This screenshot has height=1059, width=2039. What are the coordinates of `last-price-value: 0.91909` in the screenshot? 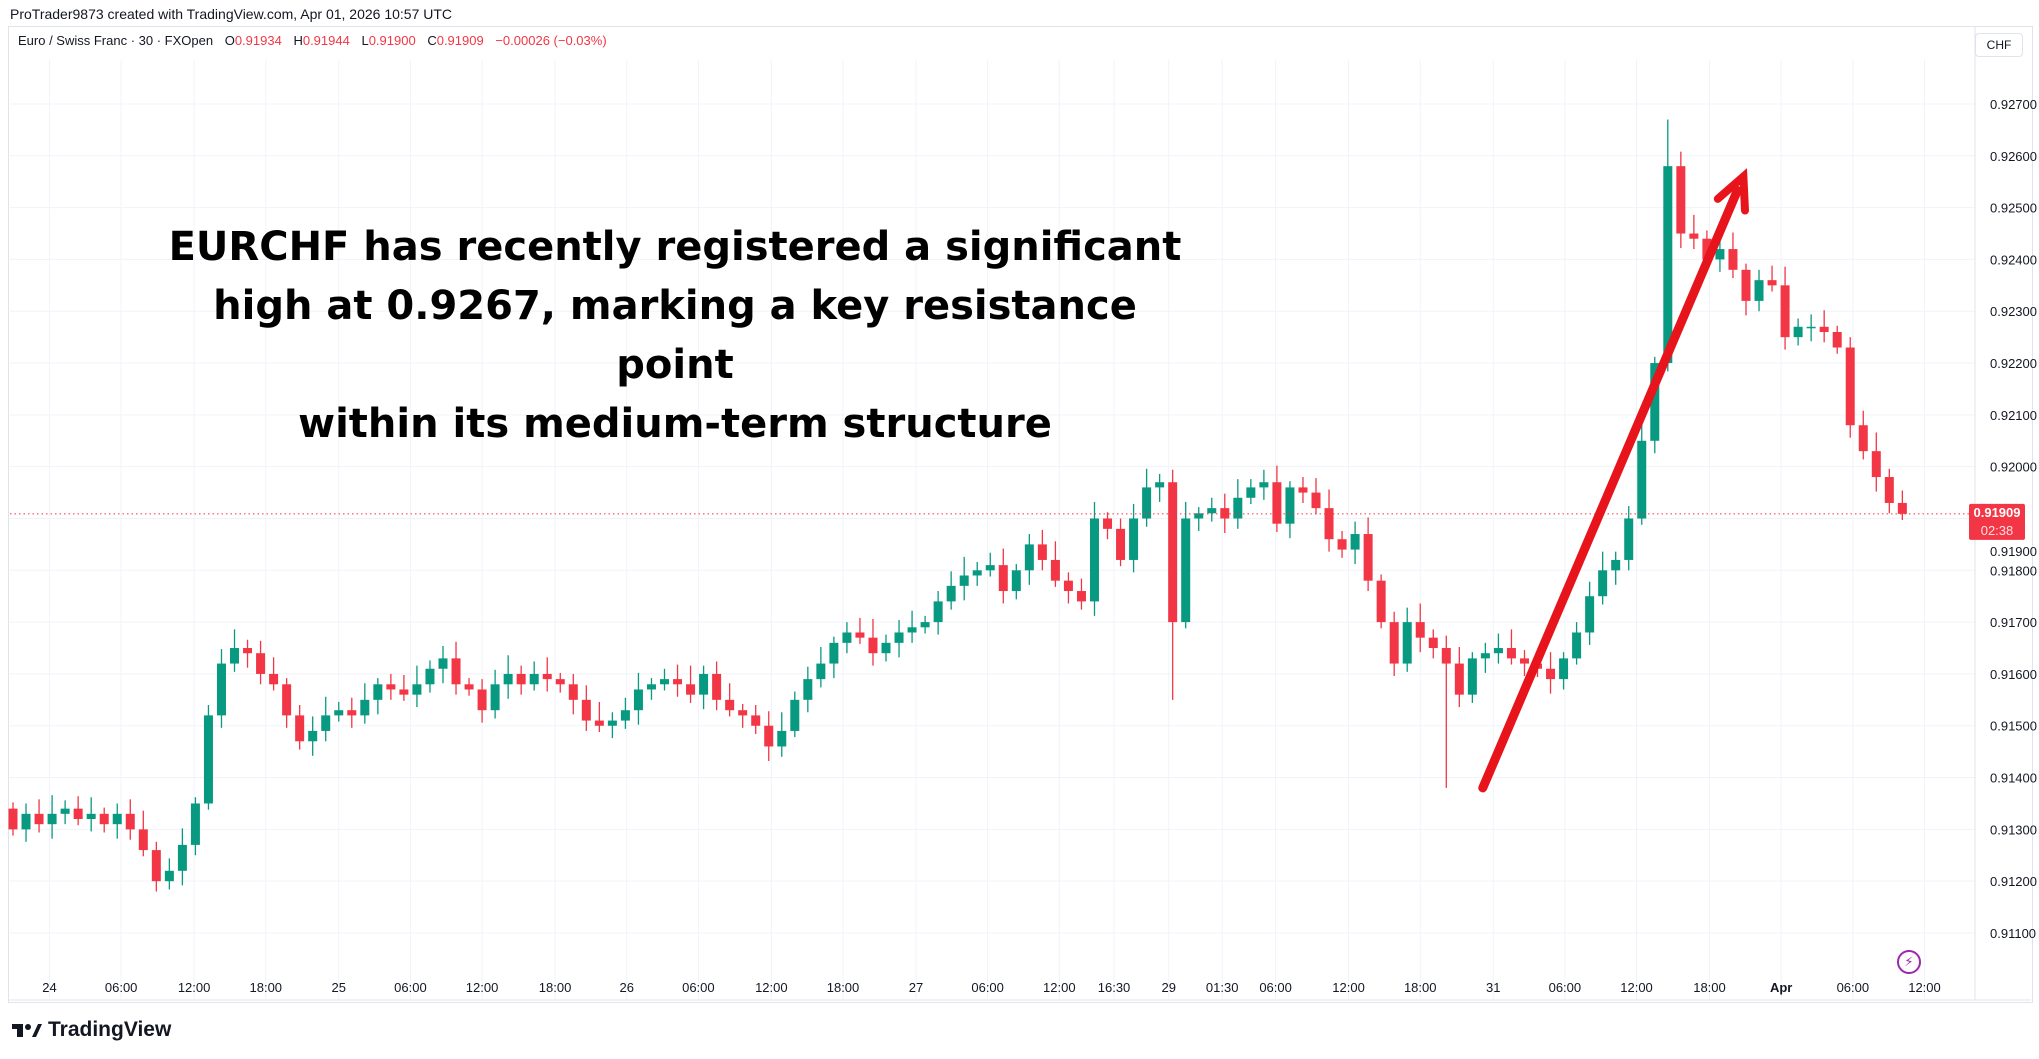 It's located at (1997, 512).